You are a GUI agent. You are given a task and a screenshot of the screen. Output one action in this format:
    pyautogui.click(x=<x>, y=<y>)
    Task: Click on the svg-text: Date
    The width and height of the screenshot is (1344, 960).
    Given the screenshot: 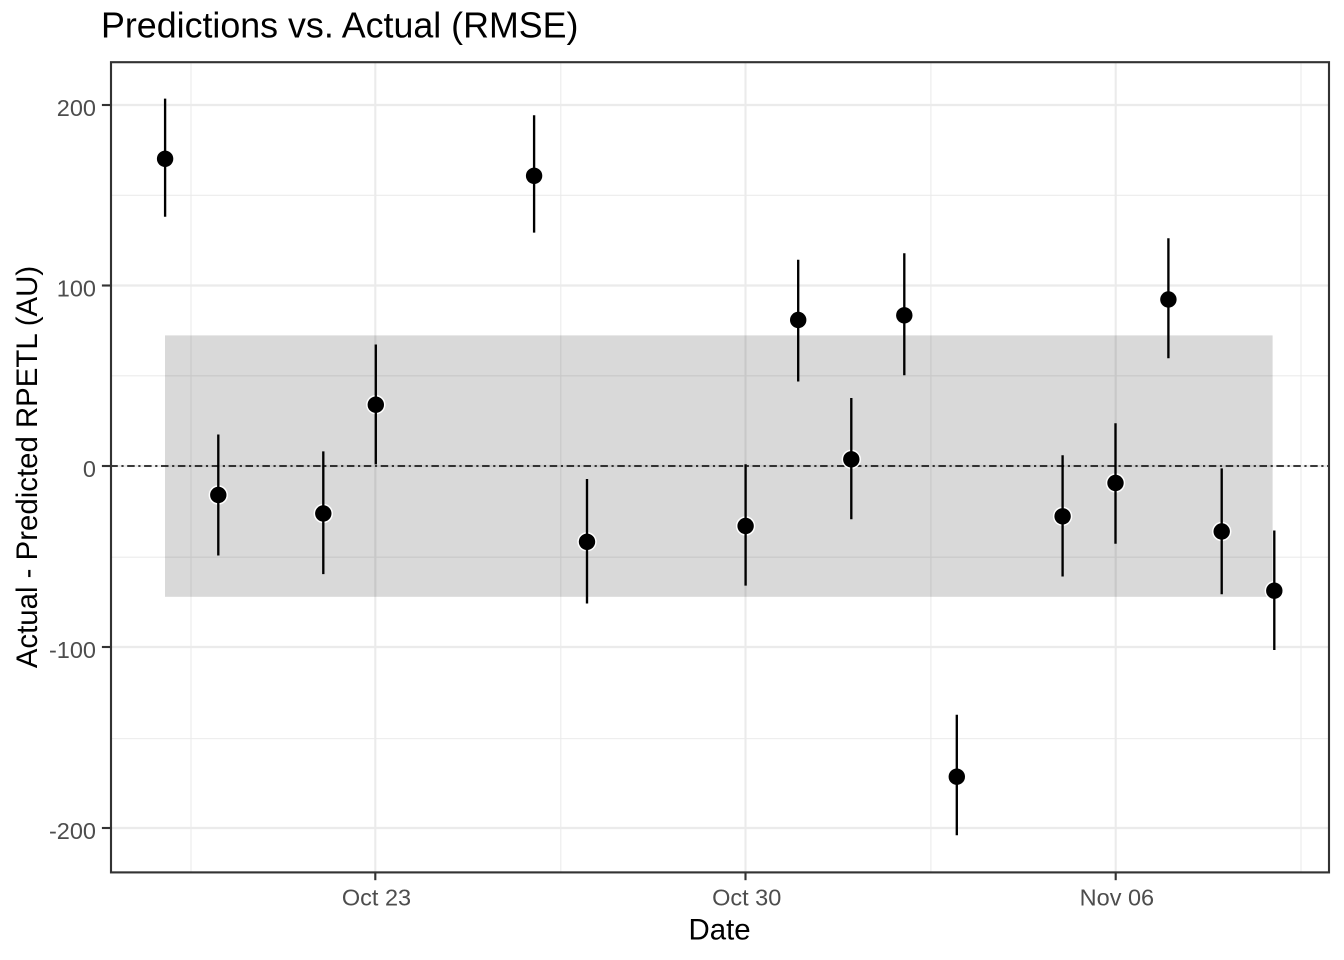 What is the action you would take?
    pyautogui.click(x=720, y=929)
    